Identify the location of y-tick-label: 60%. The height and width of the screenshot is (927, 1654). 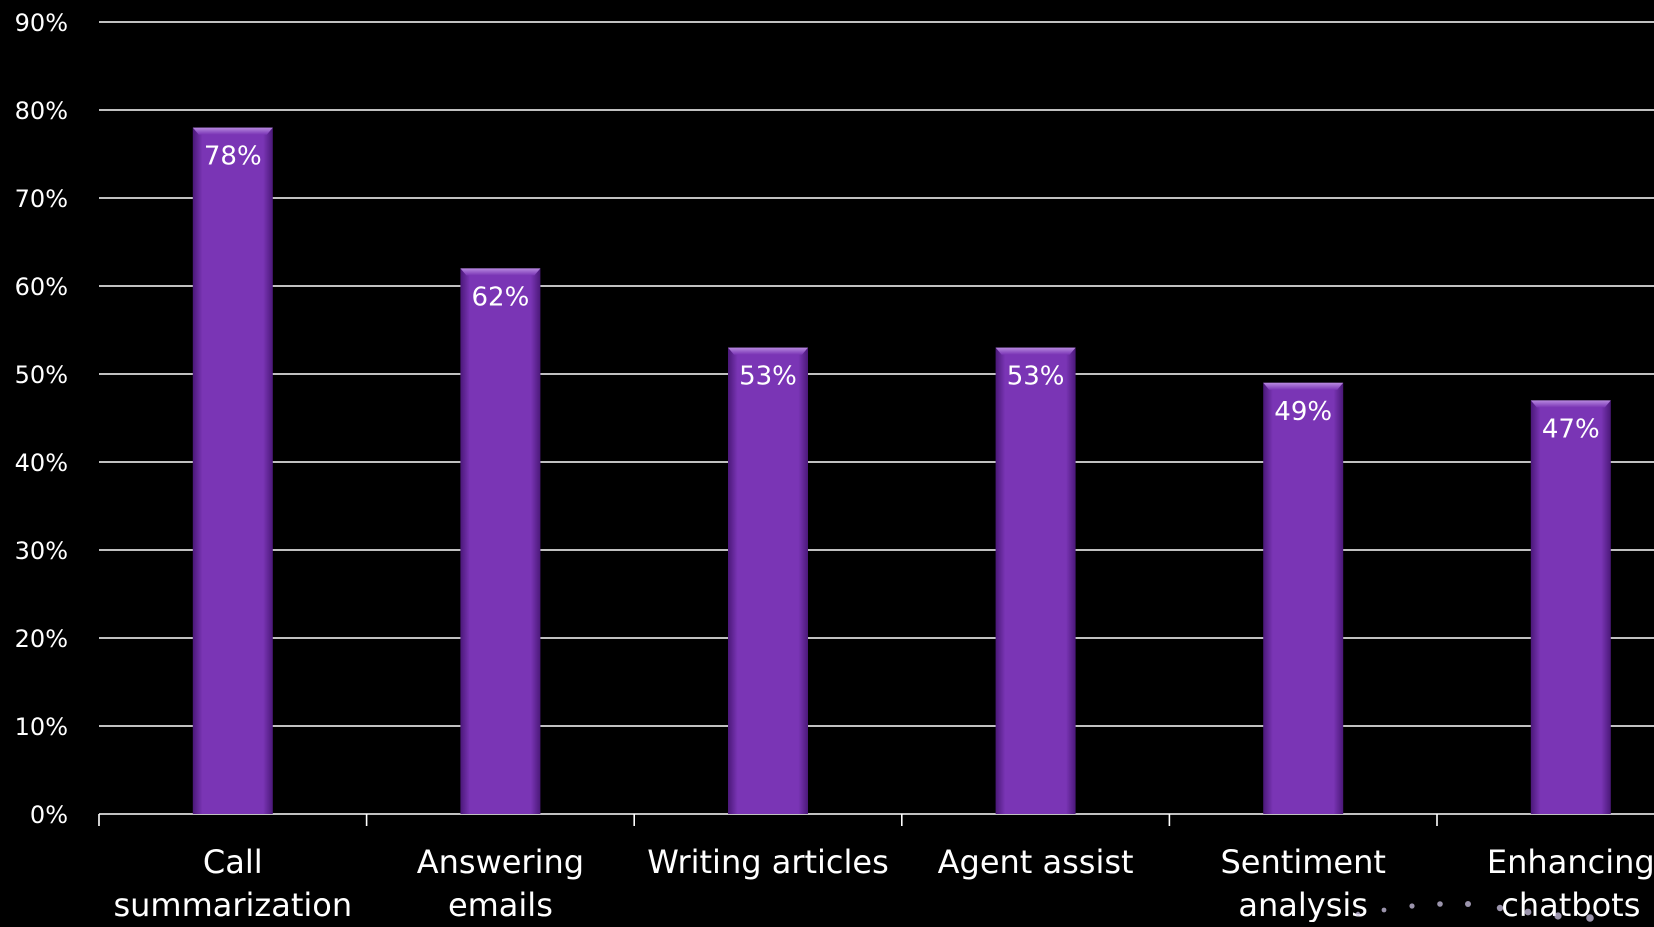
(41, 287).